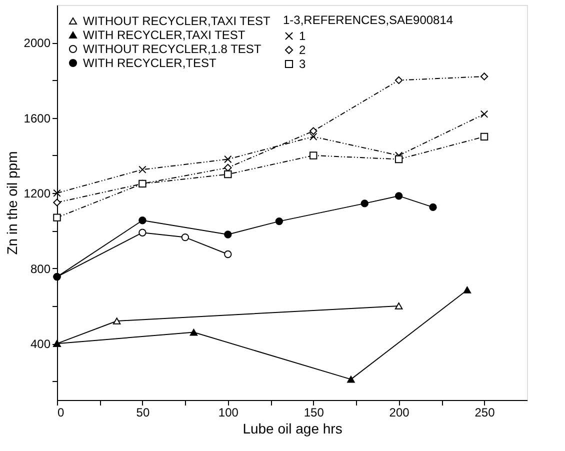 This screenshot has height=451, width=565. What do you see at coordinates (40, 344) in the screenshot?
I see `y-tick-label: 400` at bounding box center [40, 344].